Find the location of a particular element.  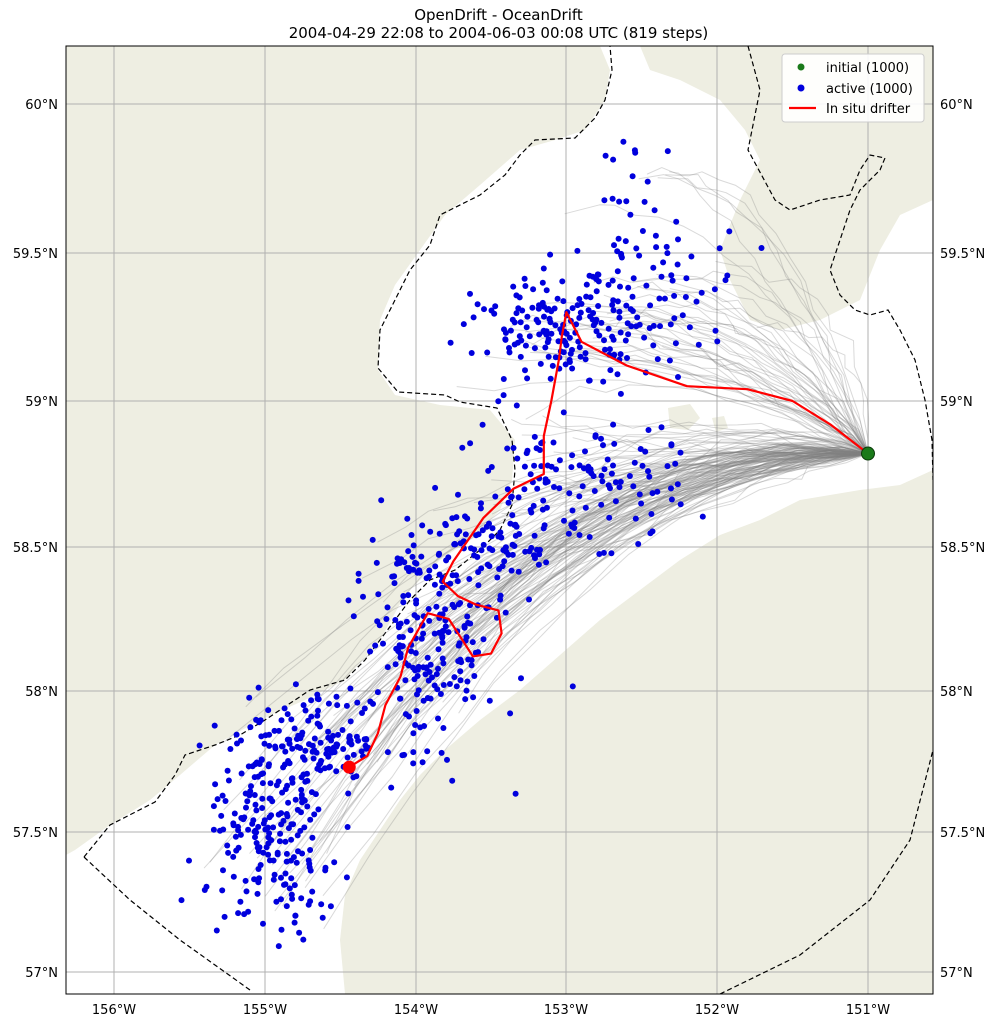

legend-initial-marker is located at coordinates (801, 67).